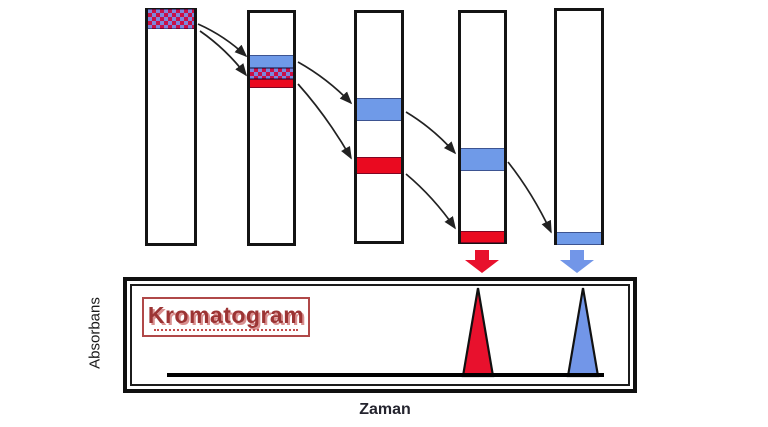 This screenshot has width=768, height=427. What do you see at coordinates (577, 261) in the screenshot?
I see `elute-arrow-blue` at bounding box center [577, 261].